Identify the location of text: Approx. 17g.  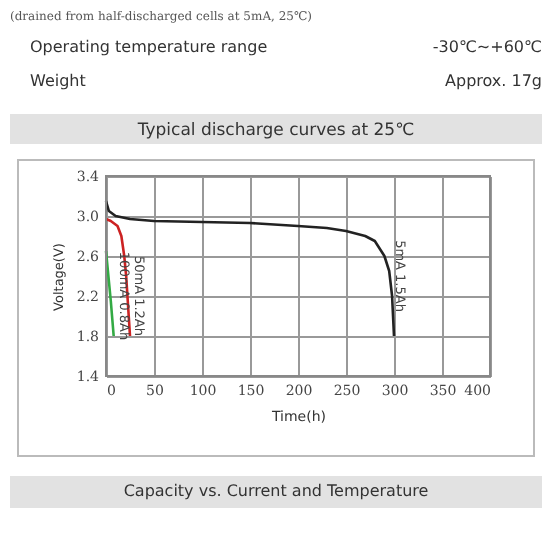
(493, 81).